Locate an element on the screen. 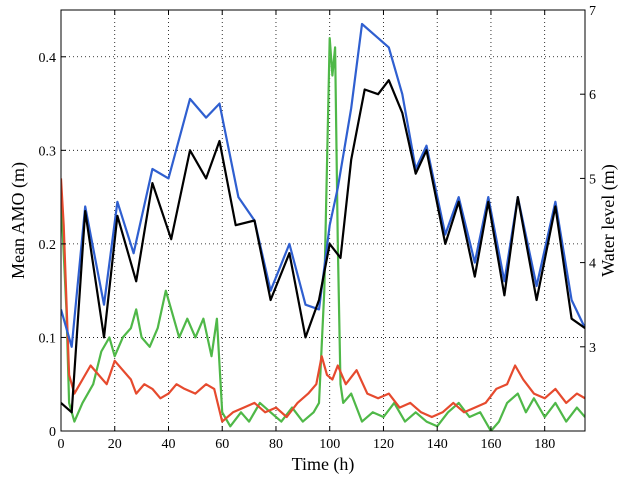  x-tick-label: 140 is located at coordinates (437, 444).